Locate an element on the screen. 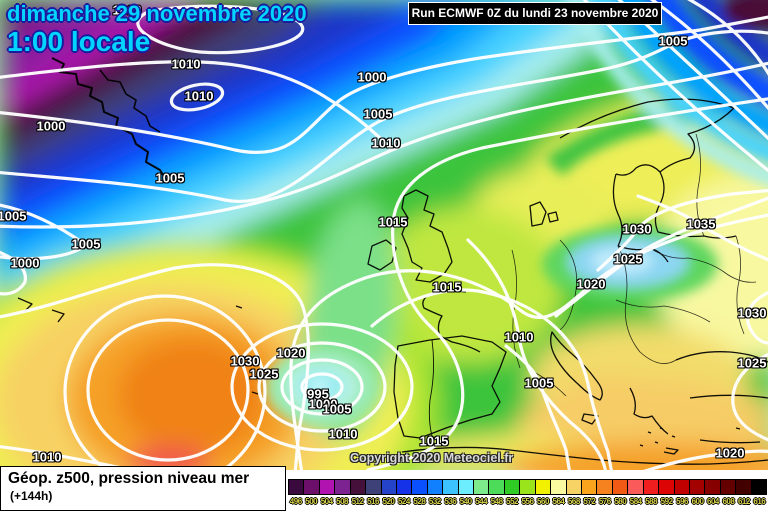  colorbar-value: 612 is located at coordinates (743, 501).